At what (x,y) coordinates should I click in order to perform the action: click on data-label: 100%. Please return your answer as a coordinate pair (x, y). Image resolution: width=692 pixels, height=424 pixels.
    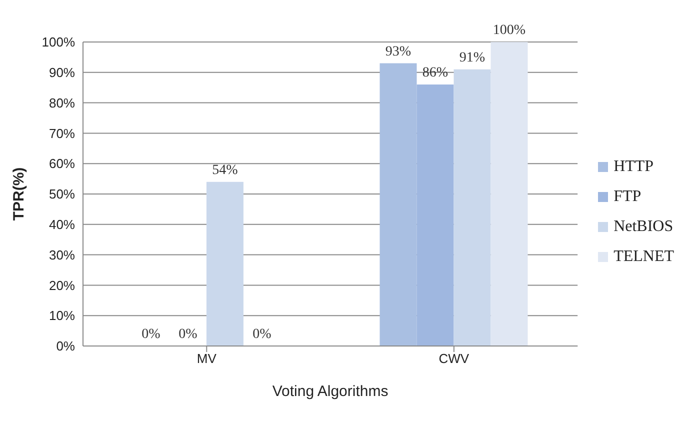
    Looking at the image, I should click on (509, 30).